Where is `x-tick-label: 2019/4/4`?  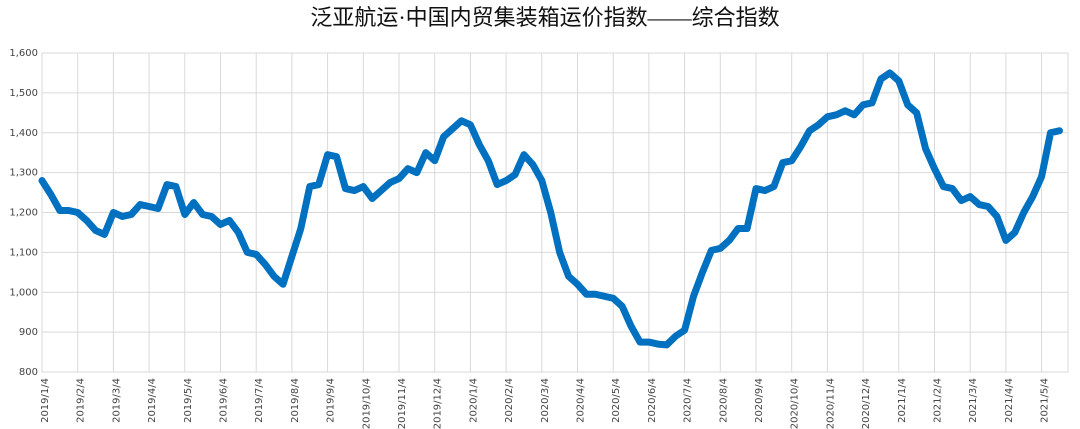
x-tick-label: 2019/4/4 is located at coordinates (152, 400).